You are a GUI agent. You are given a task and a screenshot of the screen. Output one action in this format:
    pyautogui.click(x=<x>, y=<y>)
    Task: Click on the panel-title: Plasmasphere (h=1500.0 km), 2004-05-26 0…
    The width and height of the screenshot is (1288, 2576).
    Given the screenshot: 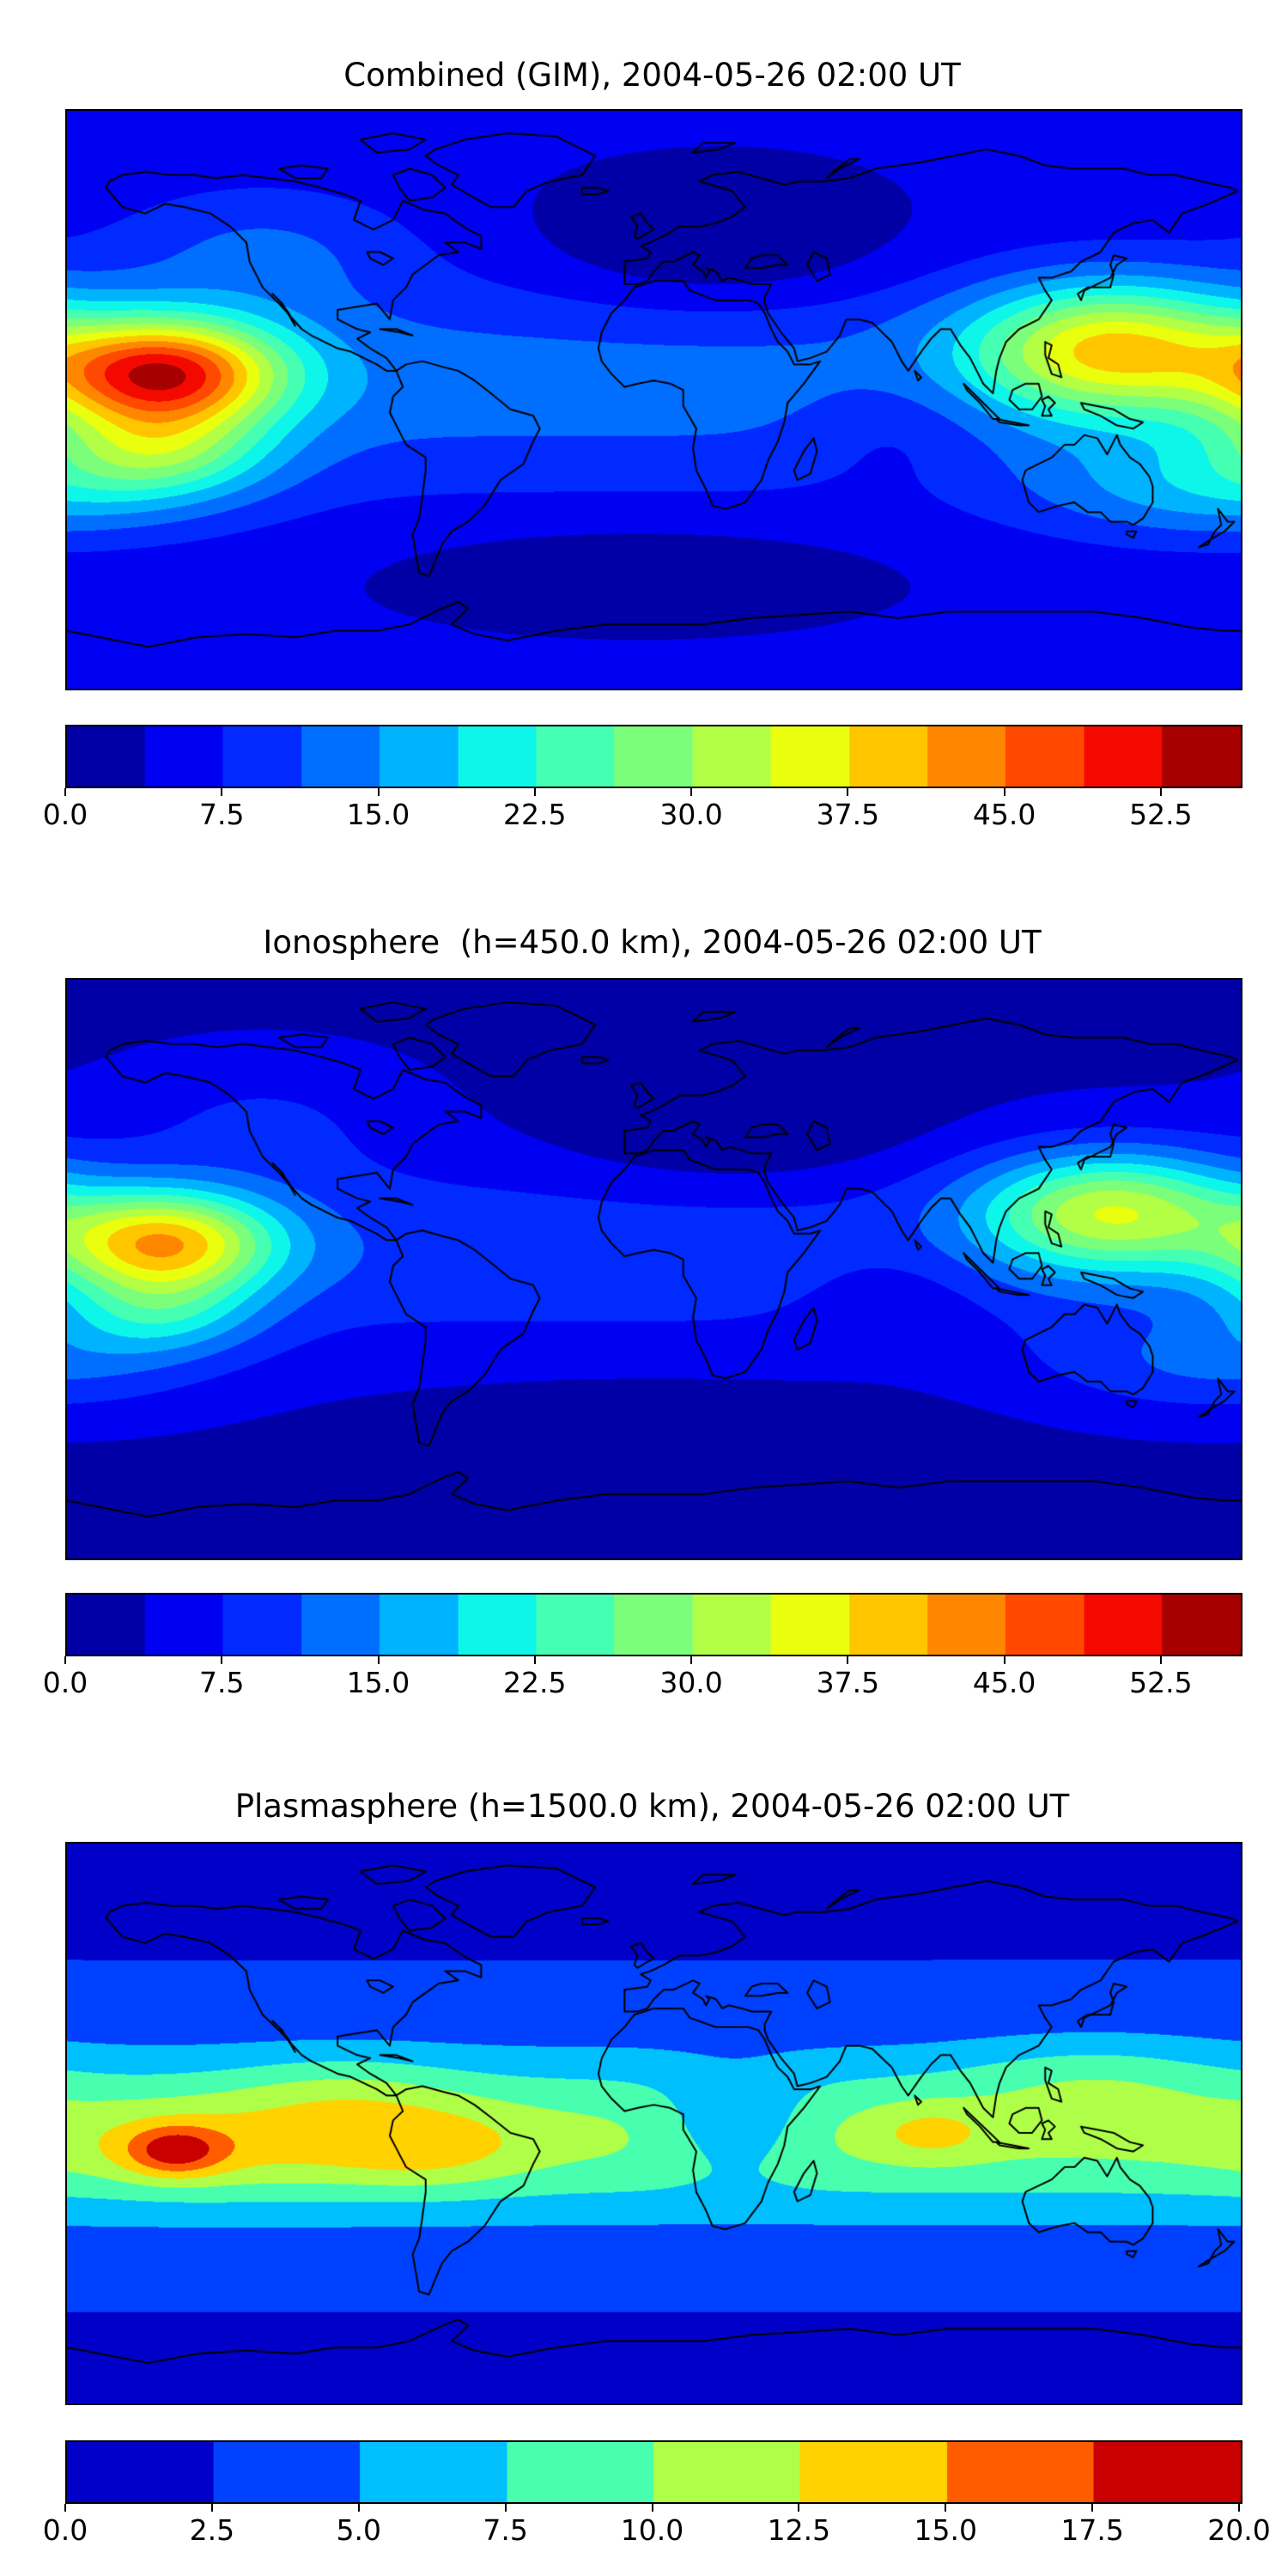 What is the action you would take?
    pyautogui.click(x=652, y=1806)
    